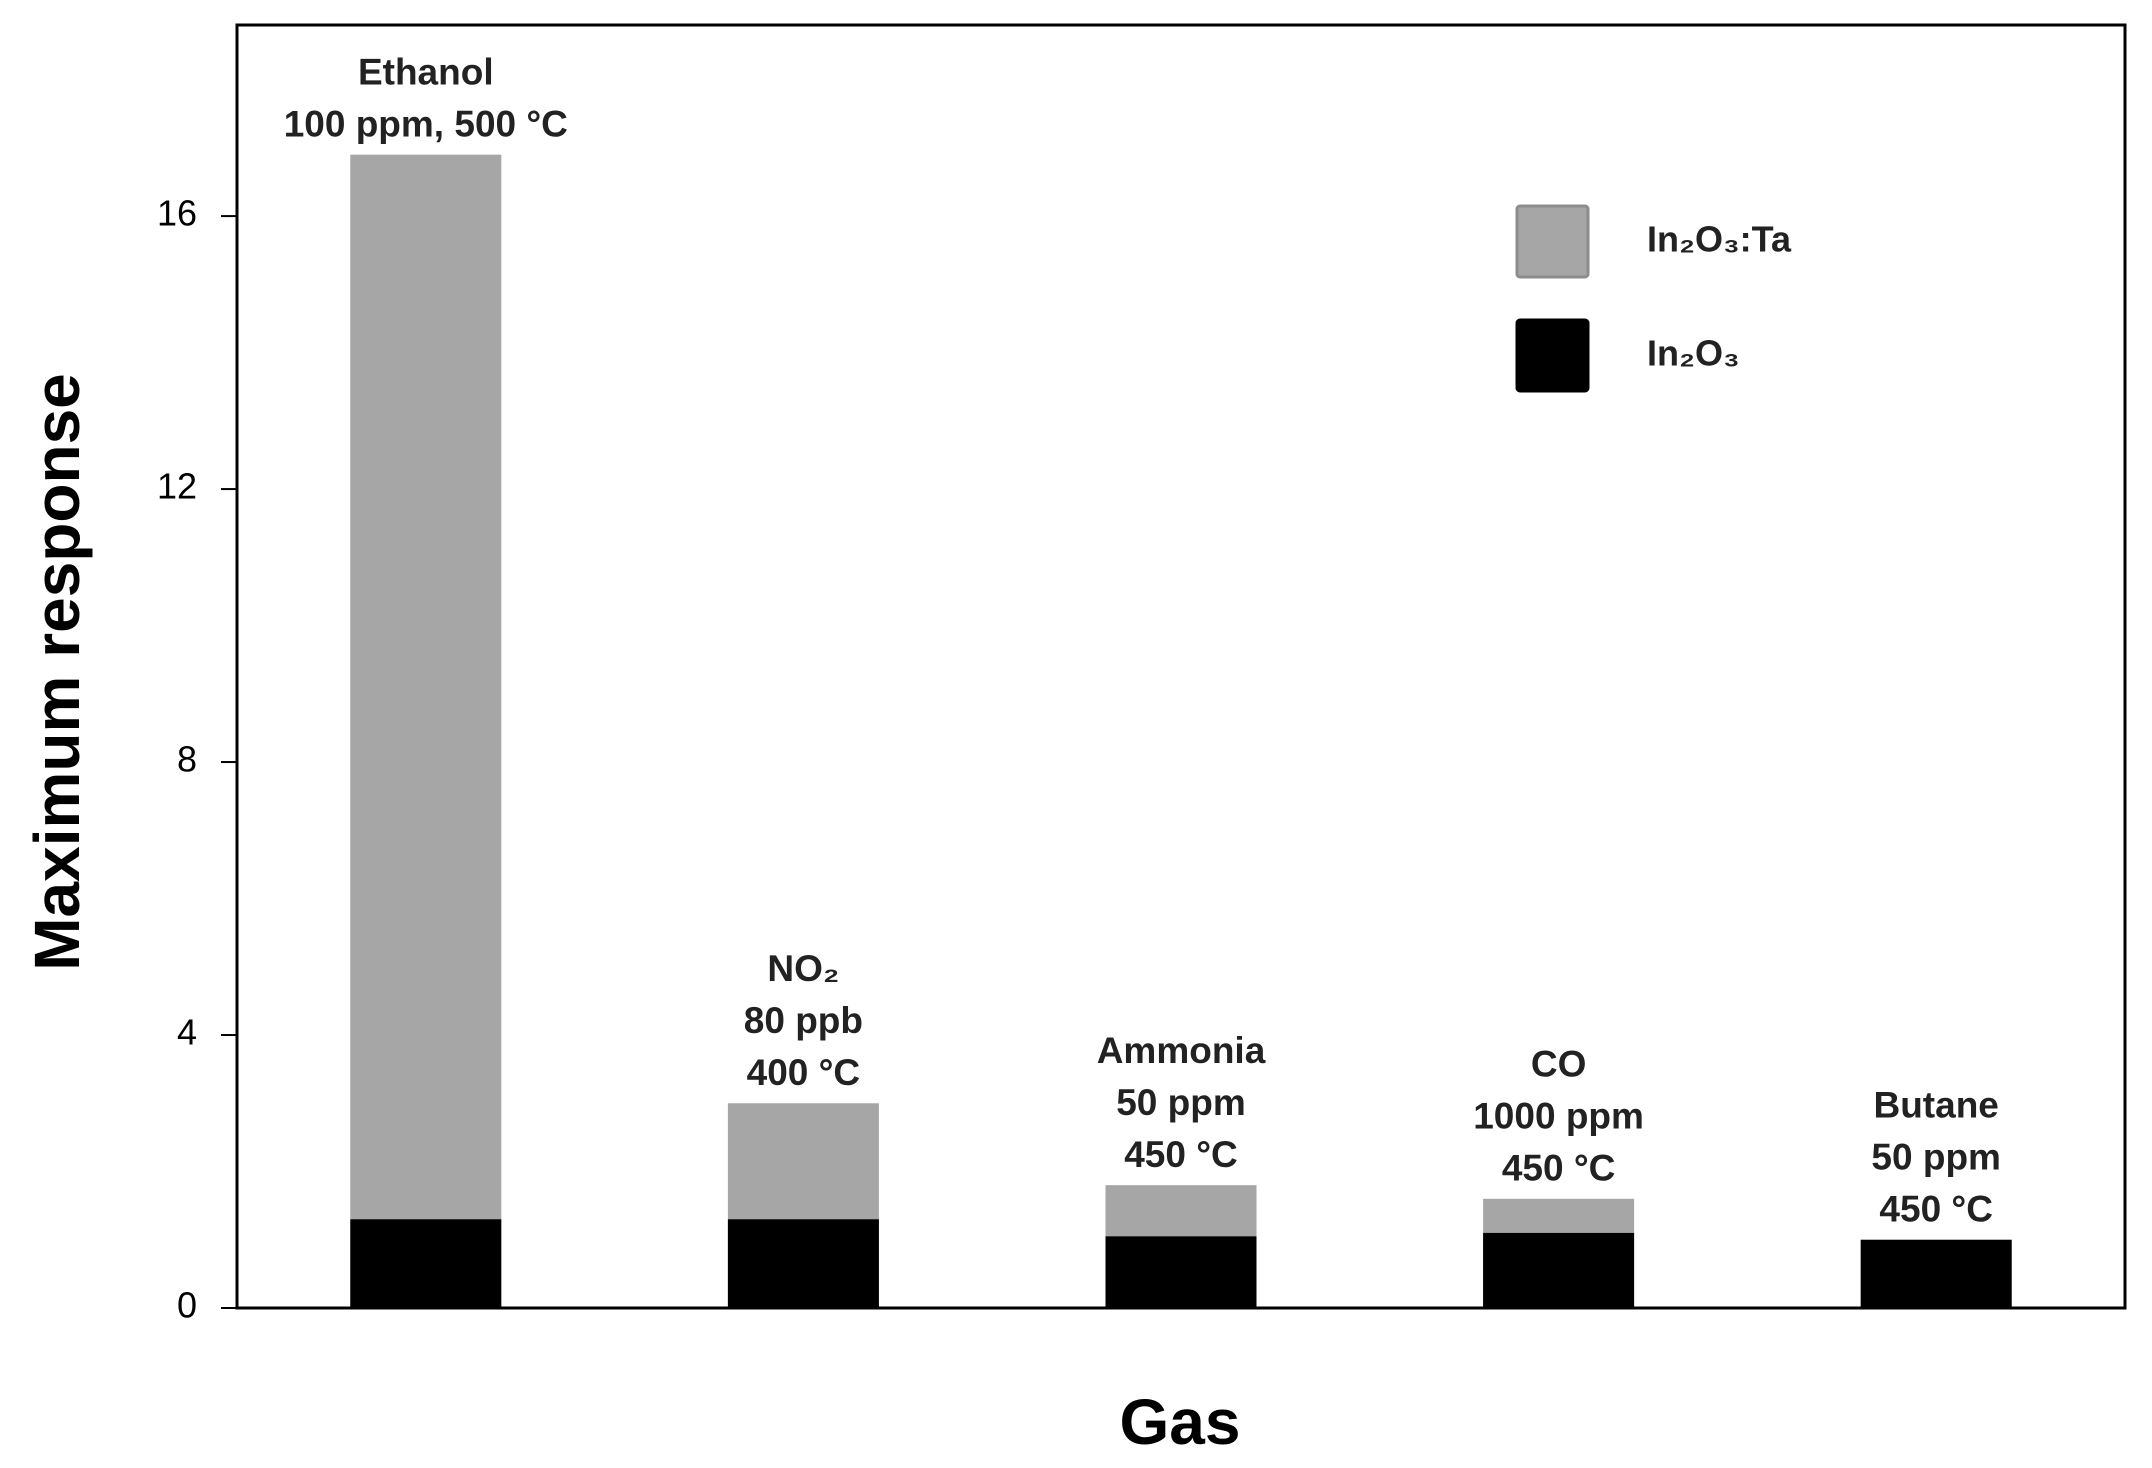  Describe the element at coordinates (187, 759) in the screenshot. I see `y-tick-label: 8` at that location.